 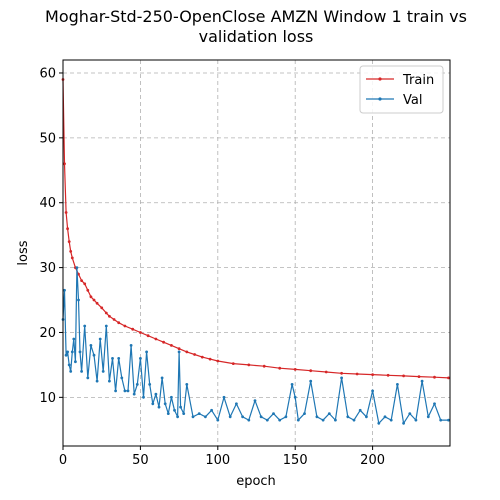 What do you see at coordinates (217, 460) in the screenshot?
I see `x-tick-label-100: 100` at bounding box center [217, 460].